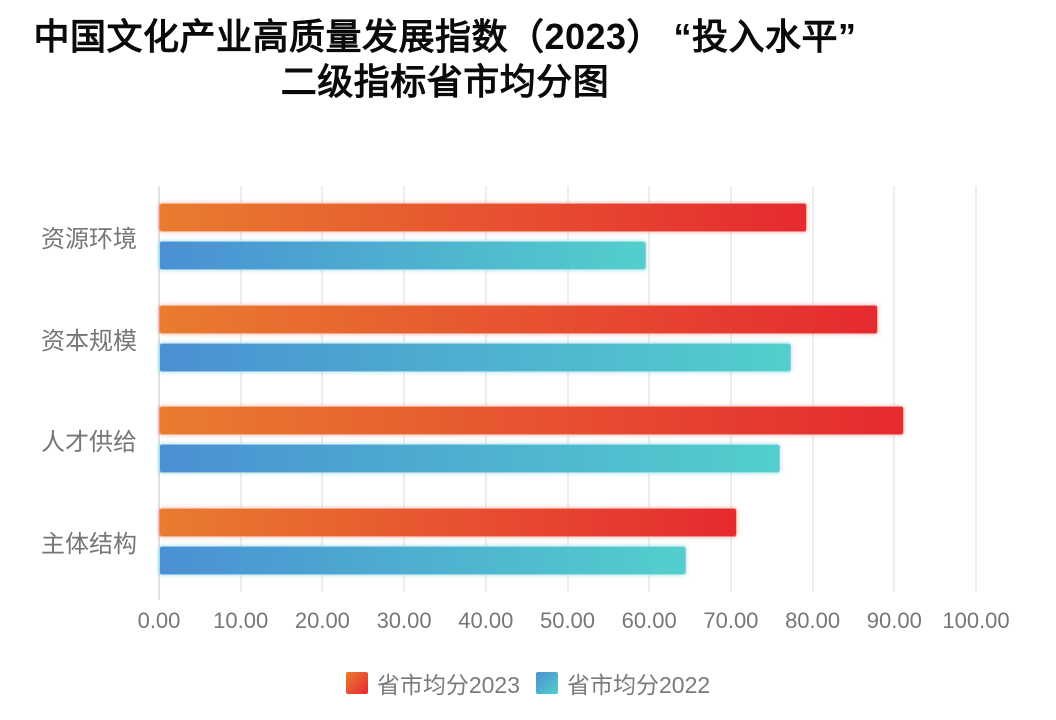  I want to click on chart-title-line-1: 中国文化产业高质量发展指数（2023） “投入水平”, so click(445, 36).